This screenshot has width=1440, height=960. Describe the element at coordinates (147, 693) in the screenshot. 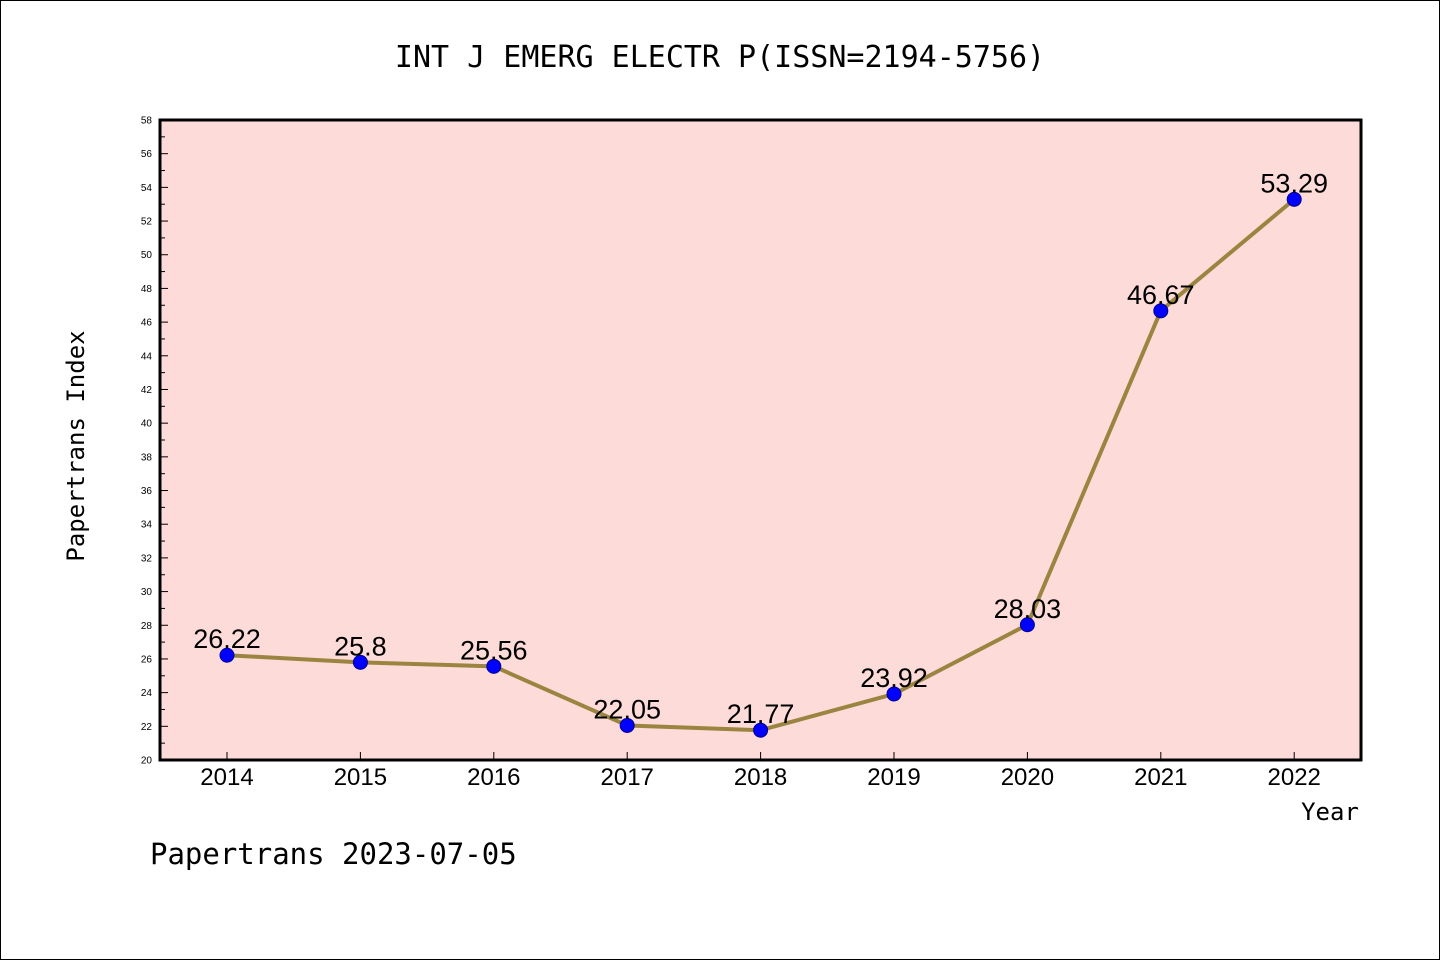

I see `y-tick-label: 24` at that location.